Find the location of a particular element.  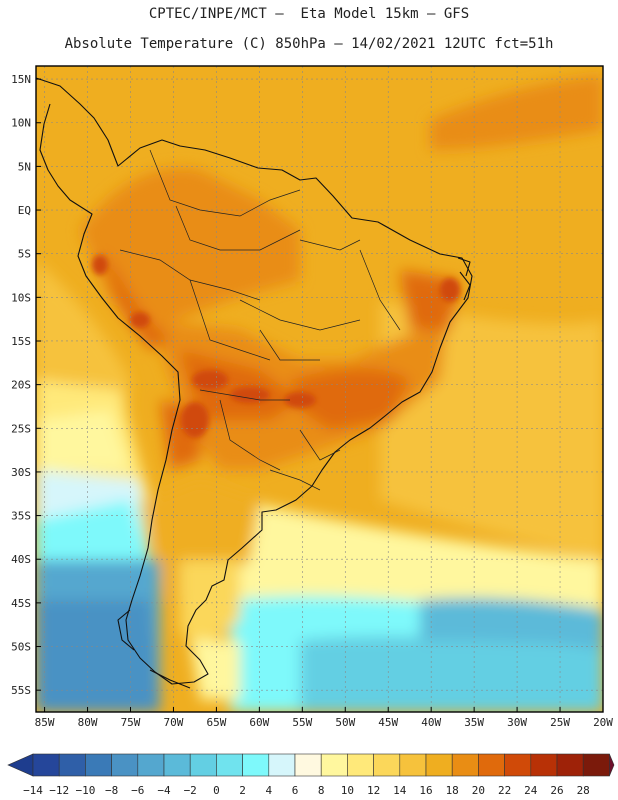

colorbar-label: 8 is located at coordinates (321, 790).